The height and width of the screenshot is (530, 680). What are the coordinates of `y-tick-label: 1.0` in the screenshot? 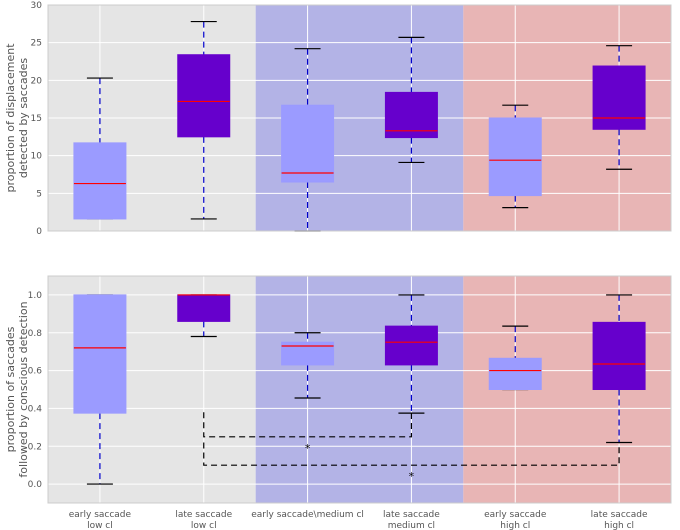 It's located at (35, 296).